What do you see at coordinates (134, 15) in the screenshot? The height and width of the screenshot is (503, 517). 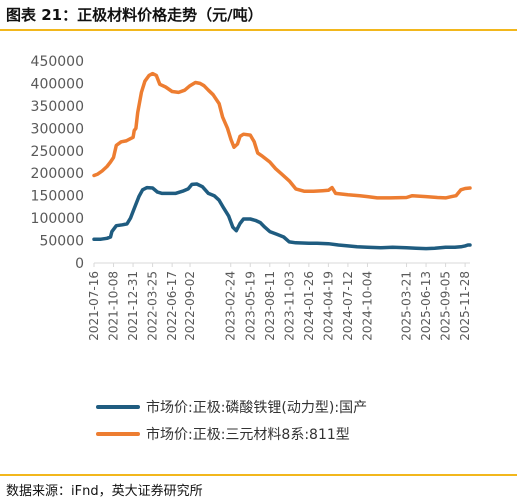 I see `figure-title: 图表 21：正极材料价格走势（元/吨）` at bounding box center [134, 15].